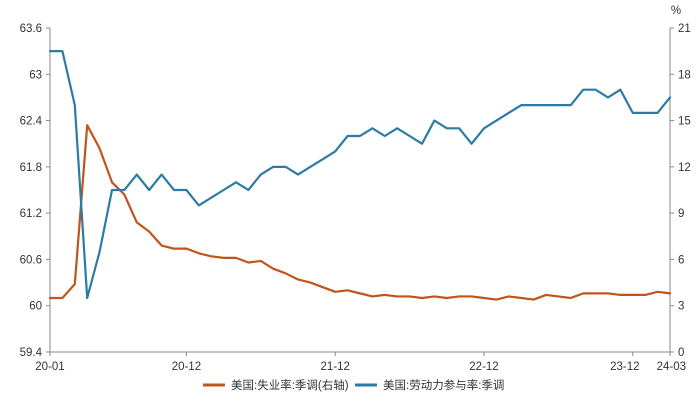  Describe the element at coordinates (684, 168) in the screenshot. I see `right-y-tick-label: 12` at that location.